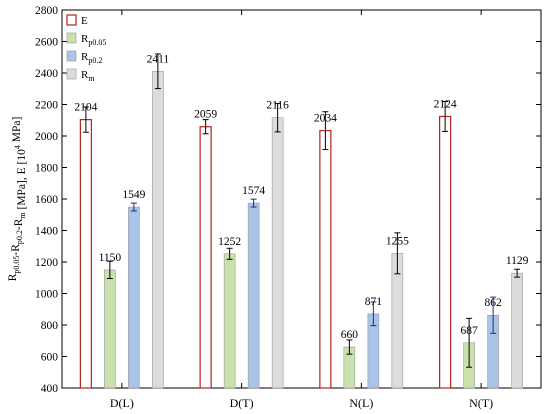  What do you see at coordinates (46, 43) in the screenshot?
I see `y-tick-label: 2600` at bounding box center [46, 43].